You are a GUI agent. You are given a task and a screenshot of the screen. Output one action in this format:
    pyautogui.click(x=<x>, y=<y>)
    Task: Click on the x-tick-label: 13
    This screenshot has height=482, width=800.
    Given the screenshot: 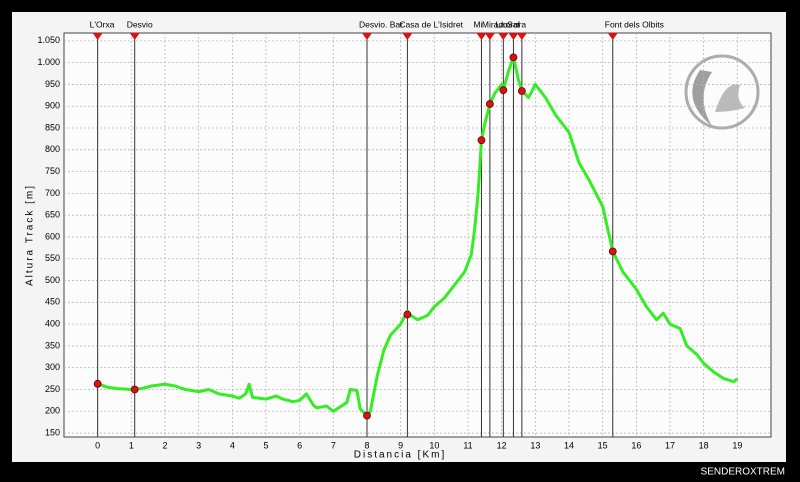 What is the action you would take?
    pyautogui.click(x=535, y=445)
    